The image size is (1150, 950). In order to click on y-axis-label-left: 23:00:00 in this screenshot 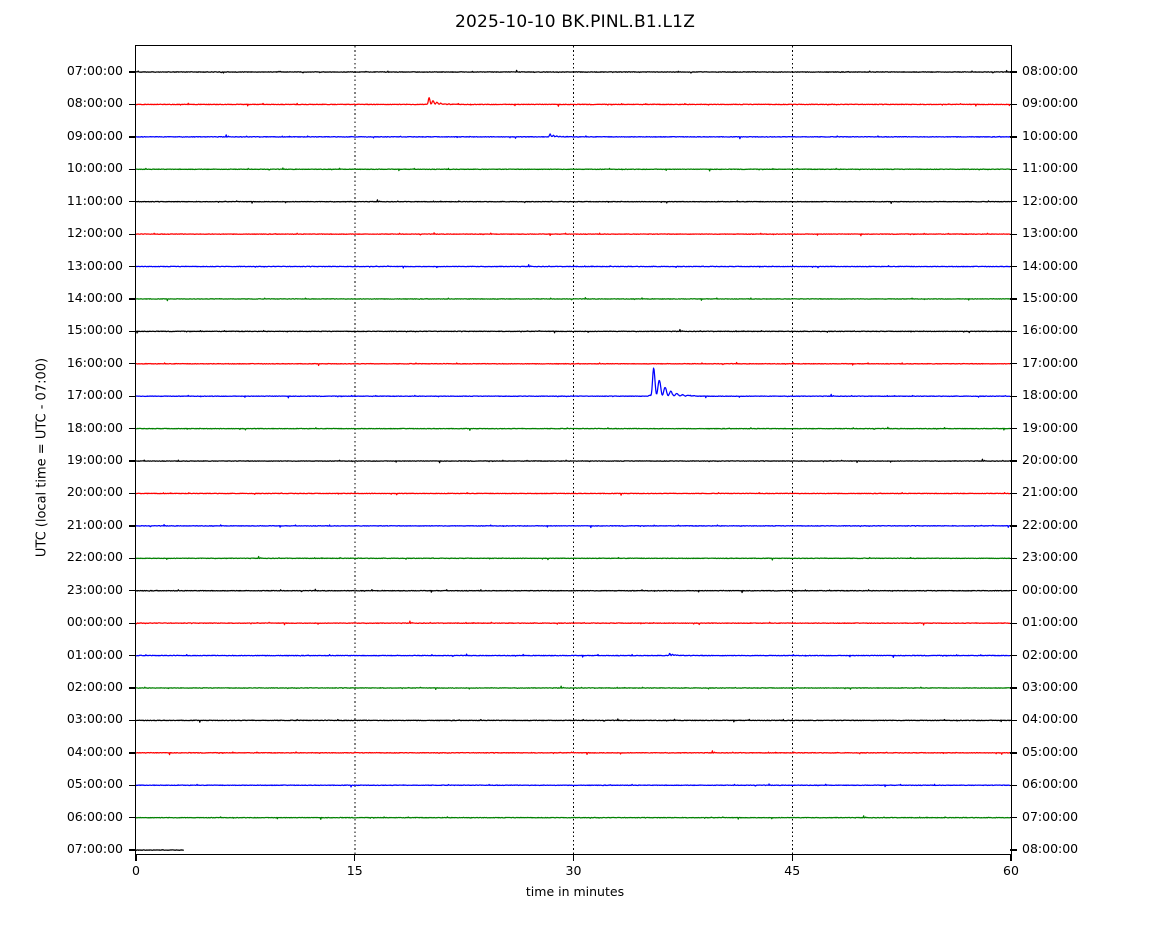, I will do `click(94, 589)`.